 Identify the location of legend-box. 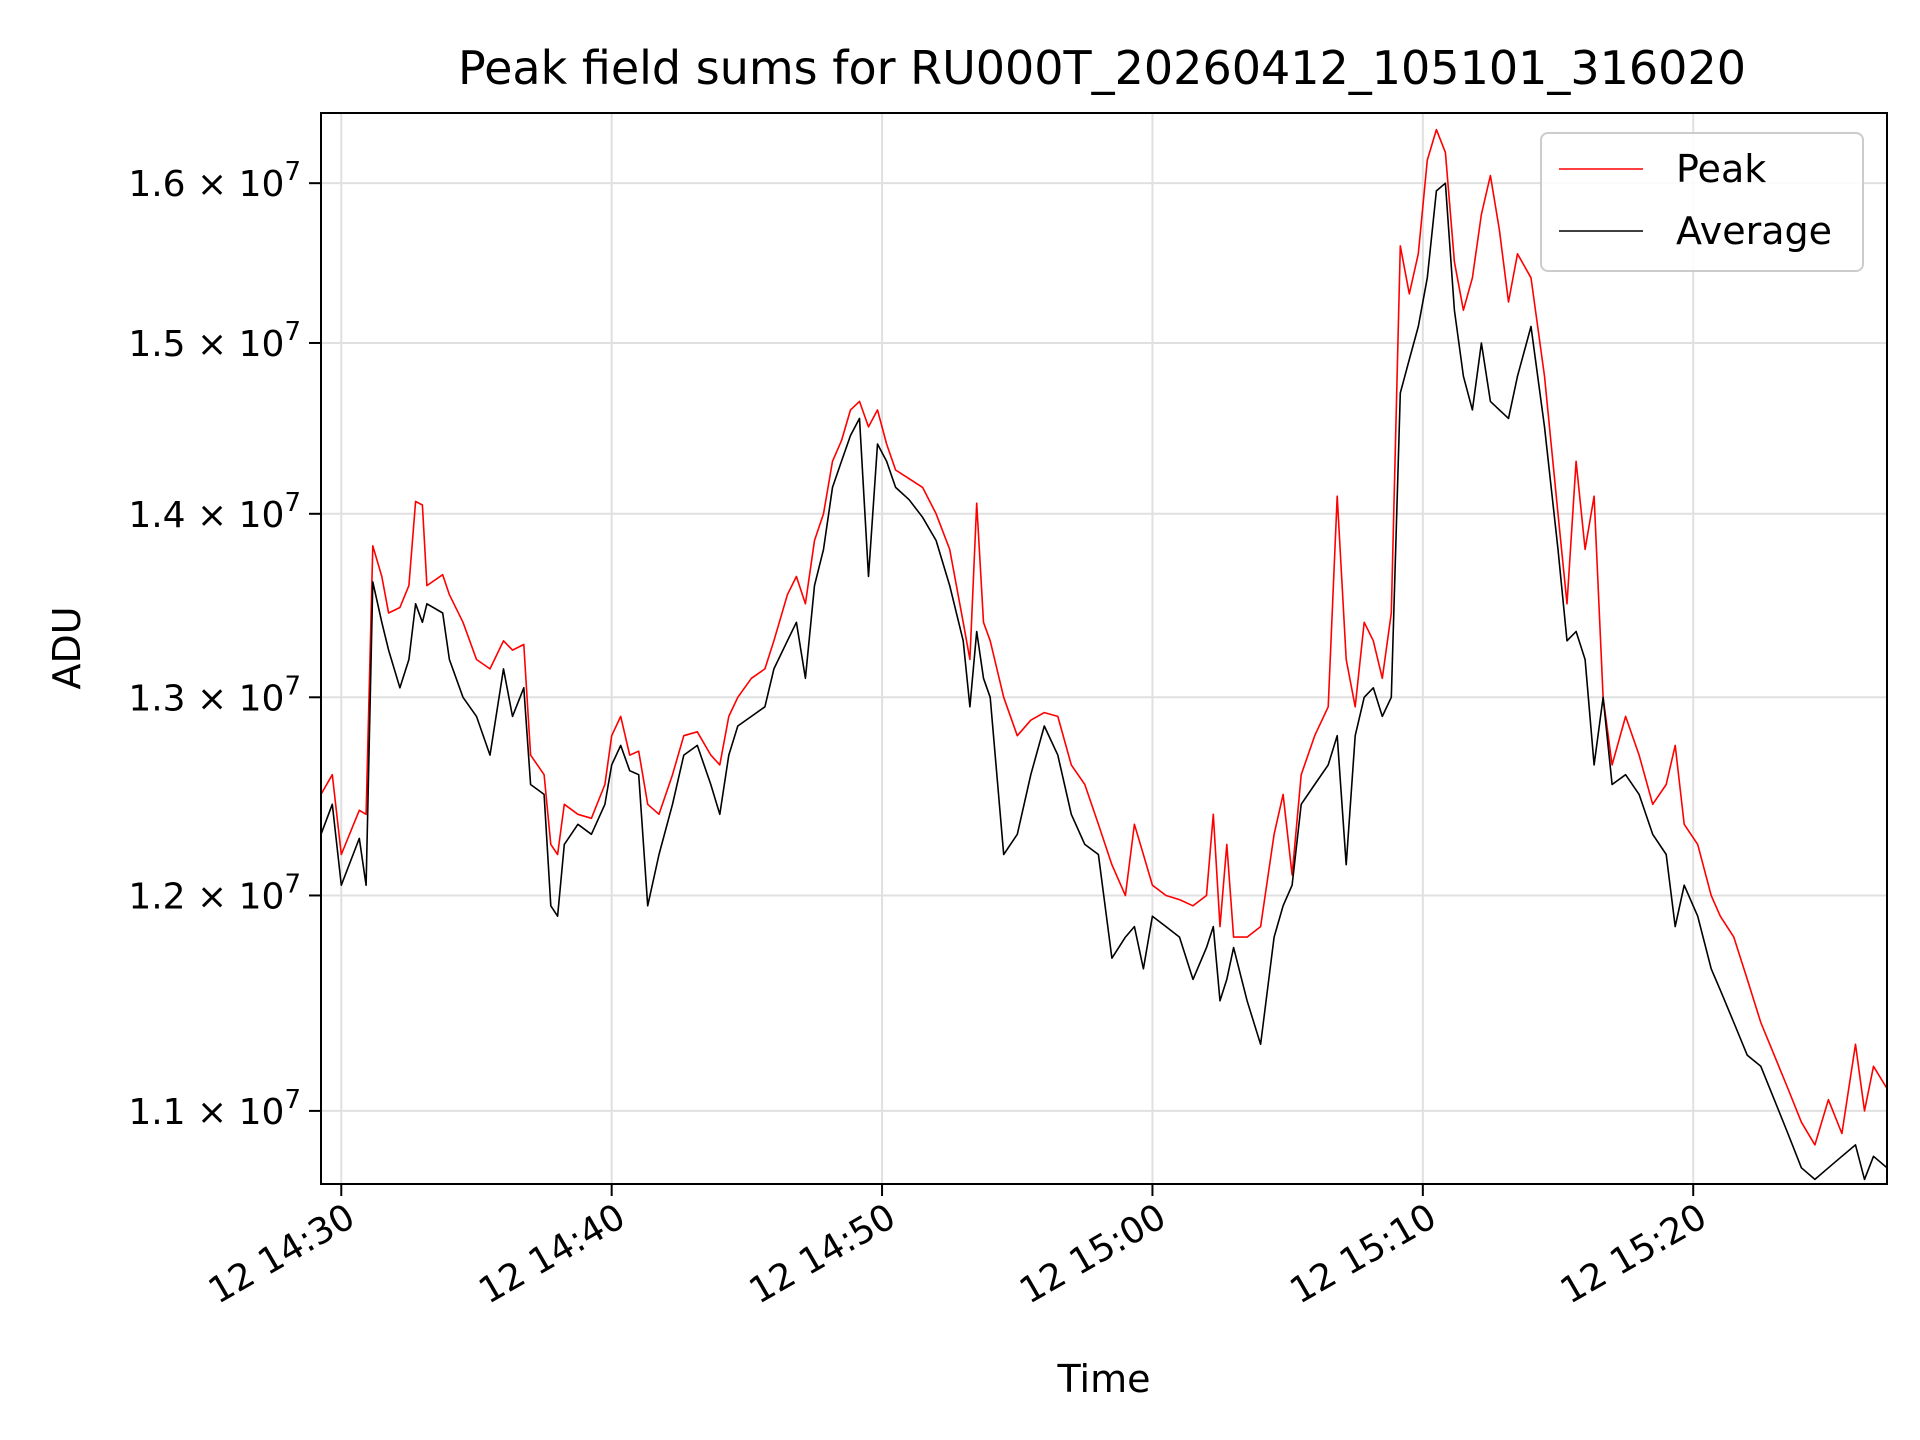
(1702, 202).